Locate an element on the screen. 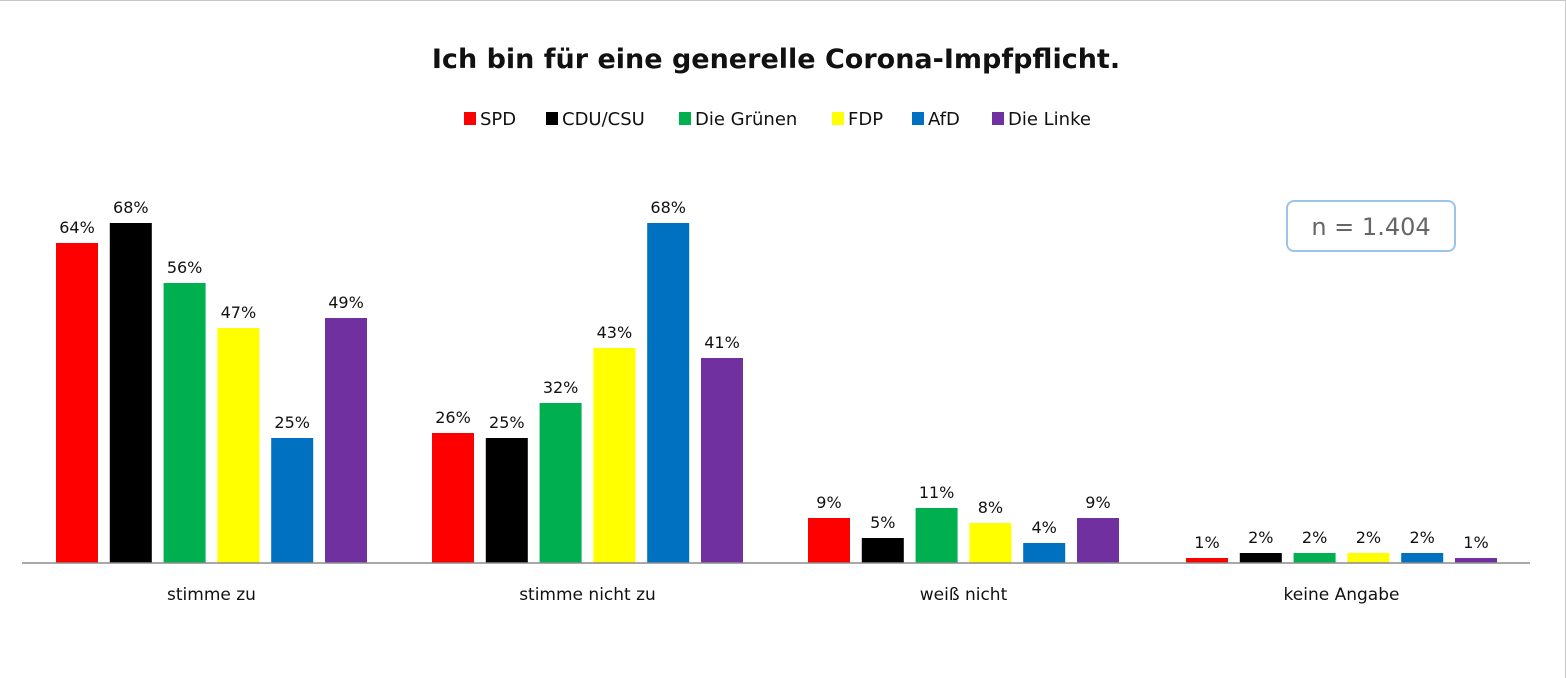 The height and width of the screenshot is (678, 1566). legend-item: SPD is located at coordinates (490, 119).